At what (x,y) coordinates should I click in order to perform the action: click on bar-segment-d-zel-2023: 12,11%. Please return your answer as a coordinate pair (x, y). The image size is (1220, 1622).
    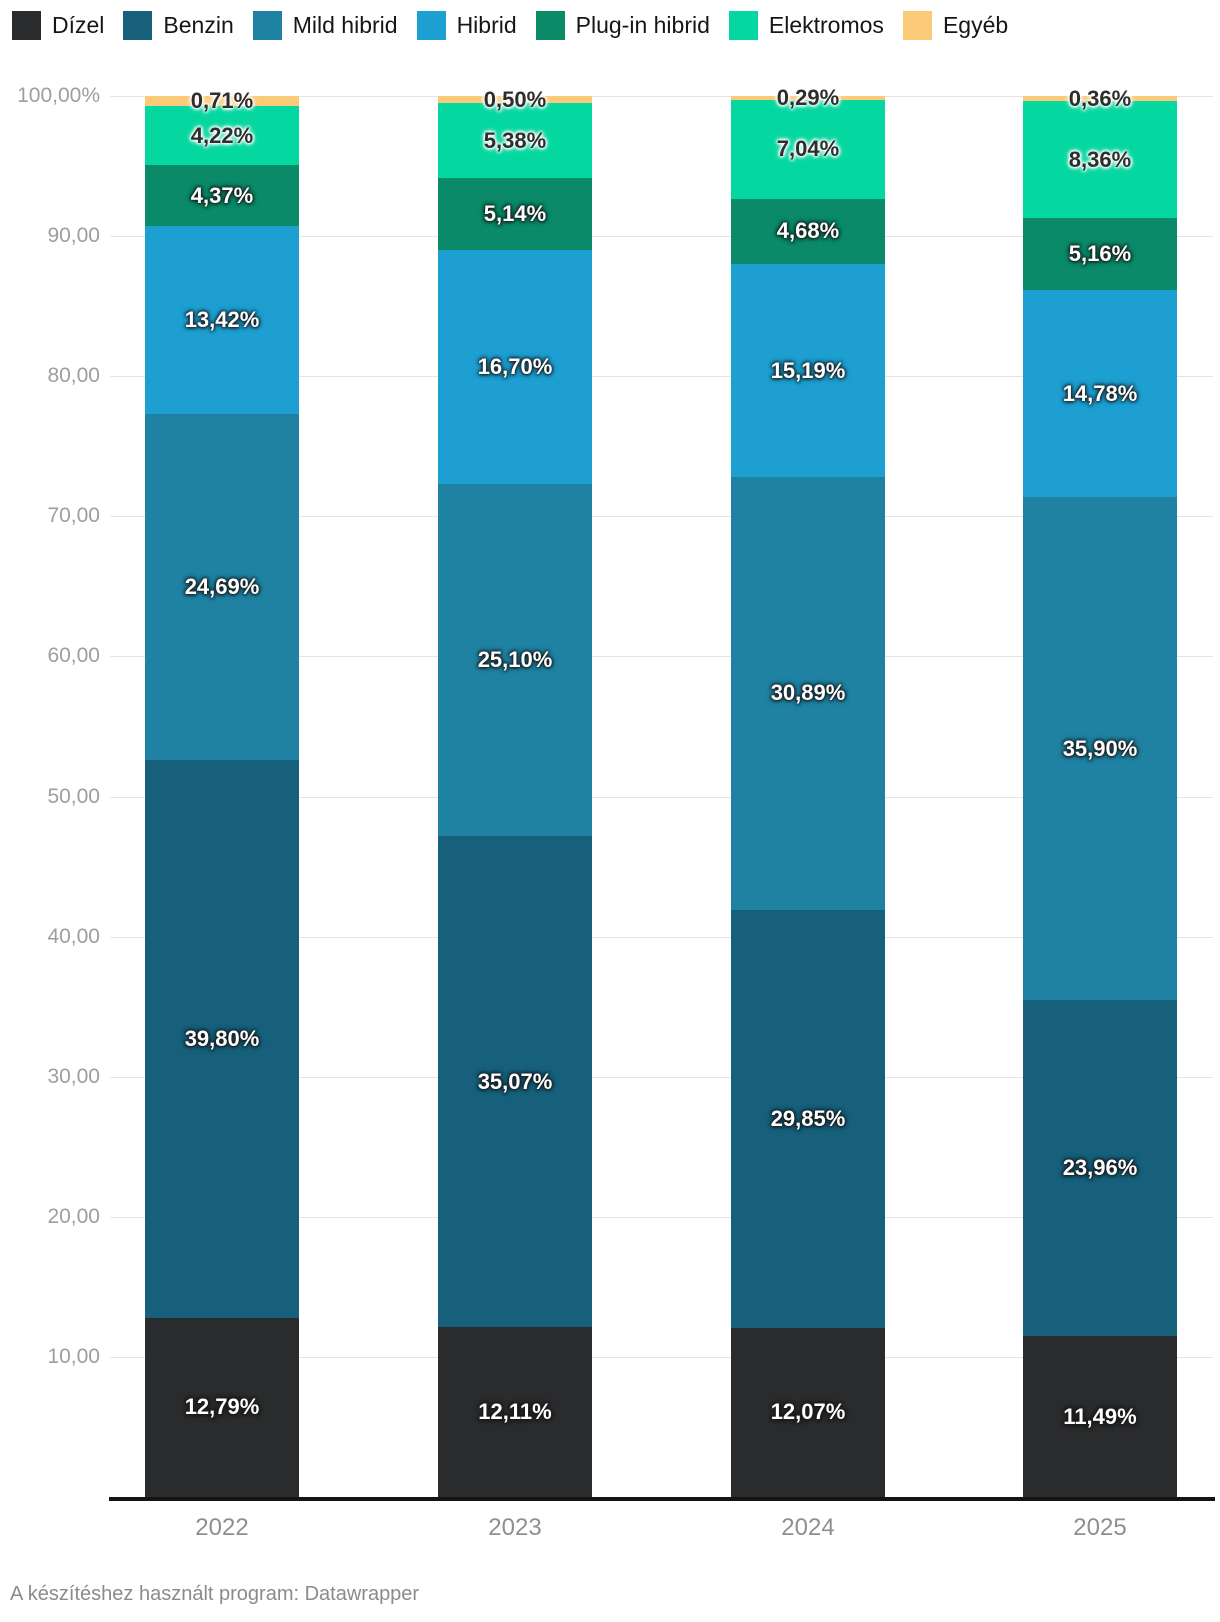
    Looking at the image, I should click on (515, 1412).